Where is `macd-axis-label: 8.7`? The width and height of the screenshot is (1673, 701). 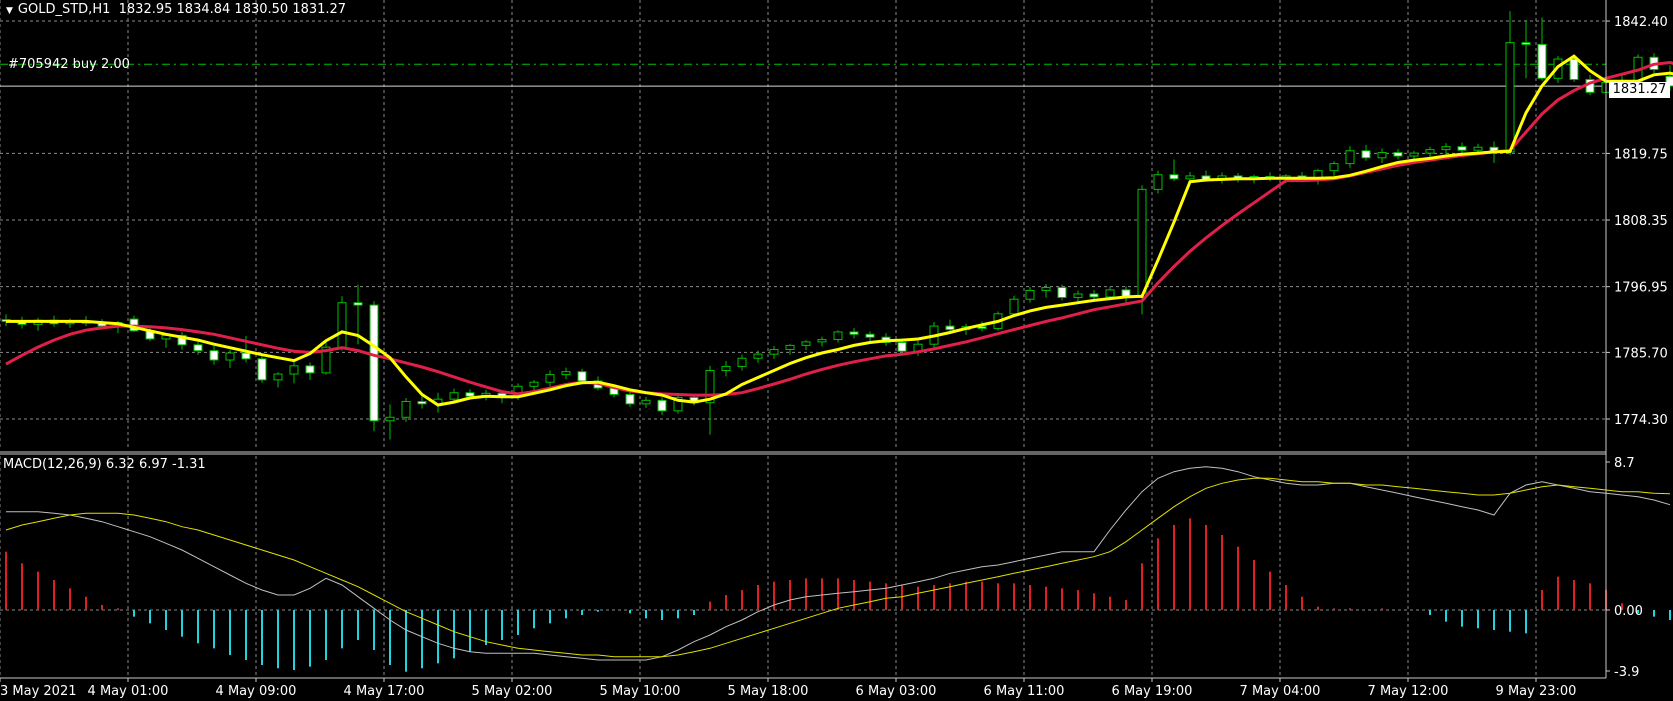
macd-axis-label: 8.7 is located at coordinates (1624, 463).